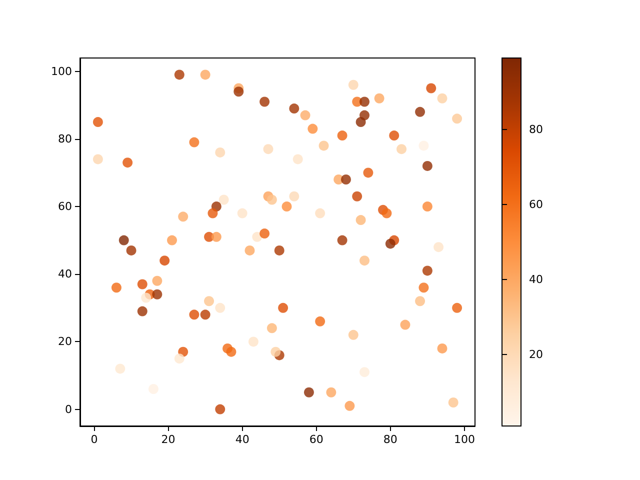  Describe the element at coordinates (536, 129) in the screenshot. I see `color-bar-label: 80` at that location.